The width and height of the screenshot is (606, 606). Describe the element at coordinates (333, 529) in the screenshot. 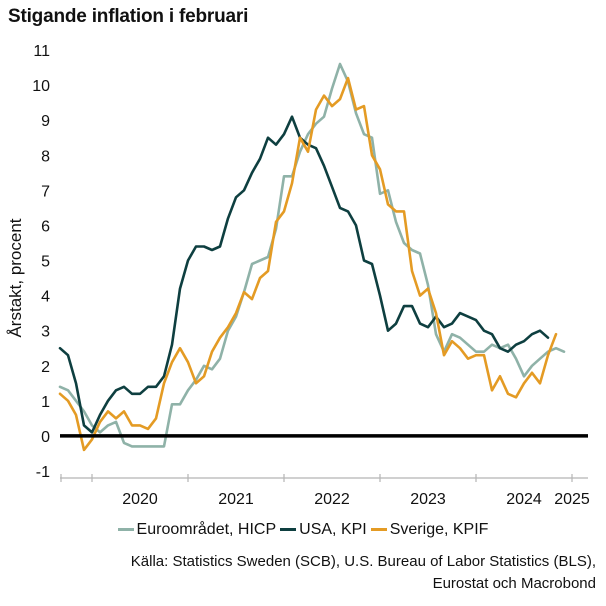

I see `legend-label: USA, KPI` at that location.